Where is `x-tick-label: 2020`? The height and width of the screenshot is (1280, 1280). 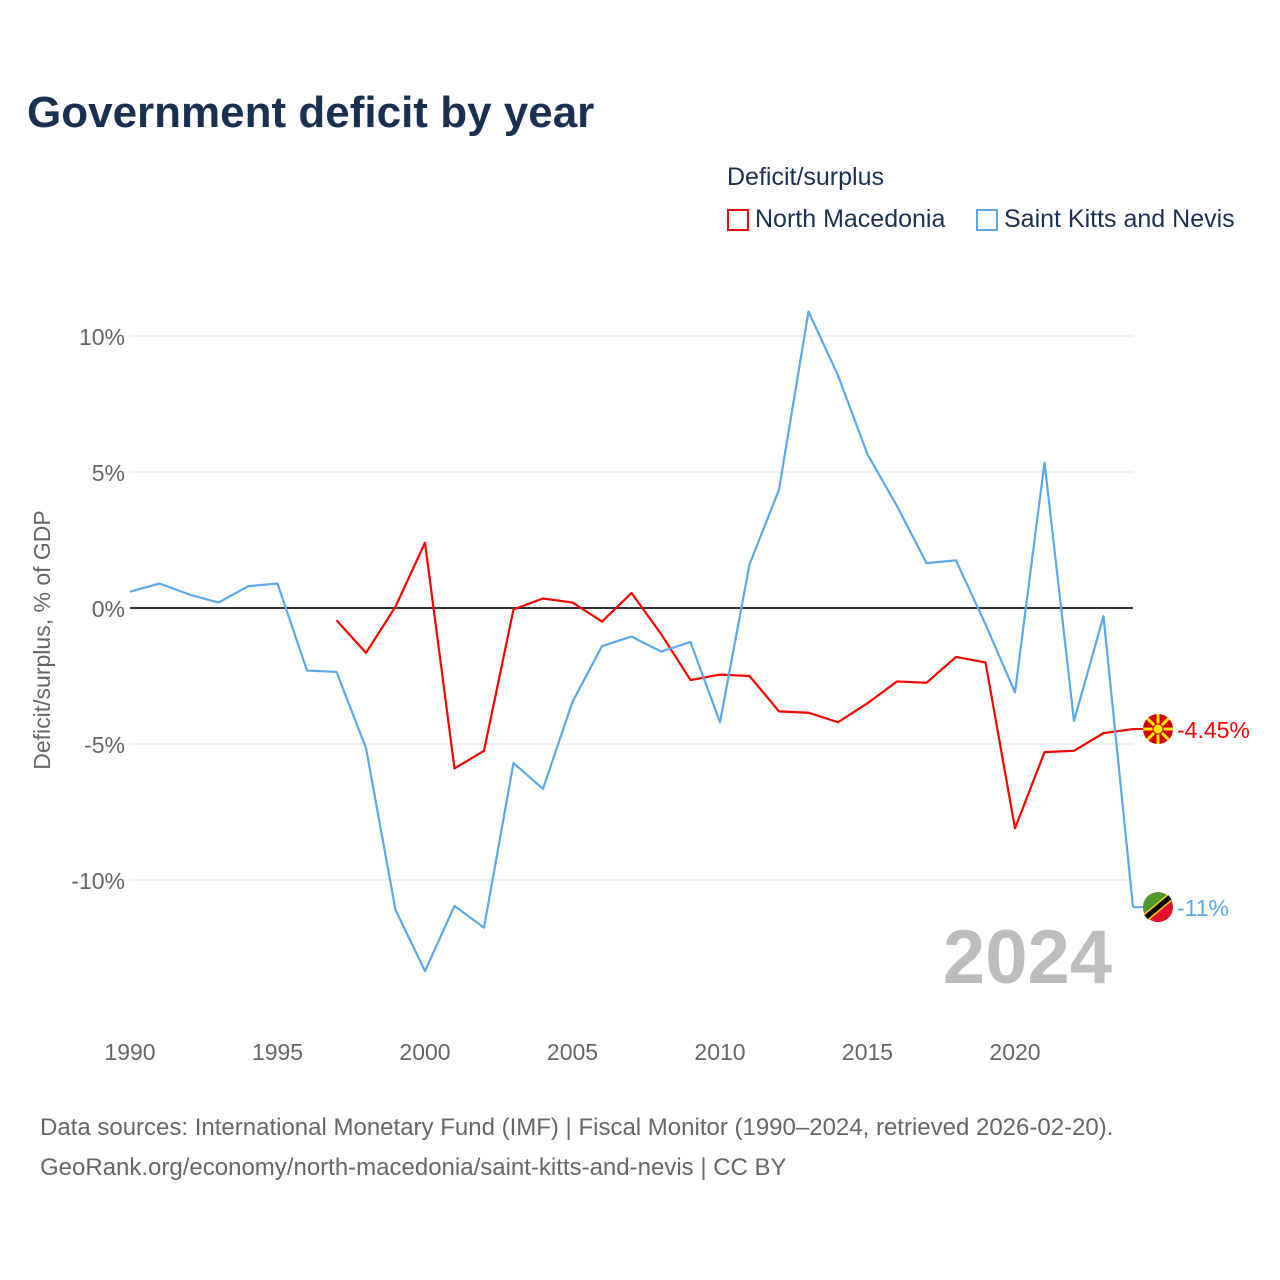
x-tick-label: 2020 is located at coordinates (1014, 1052).